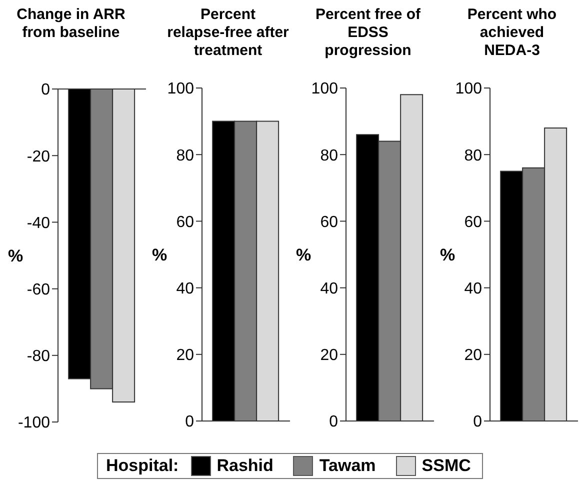 This screenshot has width=584, height=480. What do you see at coordinates (34, 423) in the screenshot?
I see `y-tick-label: -100` at bounding box center [34, 423].